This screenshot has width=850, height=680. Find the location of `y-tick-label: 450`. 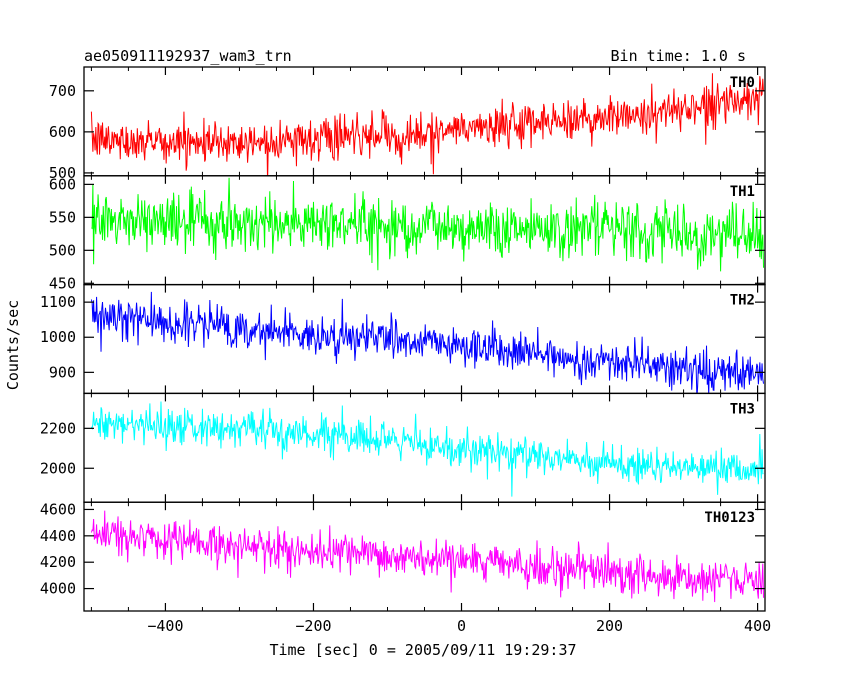

y-tick-label: 450 is located at coordinates (62, 283).